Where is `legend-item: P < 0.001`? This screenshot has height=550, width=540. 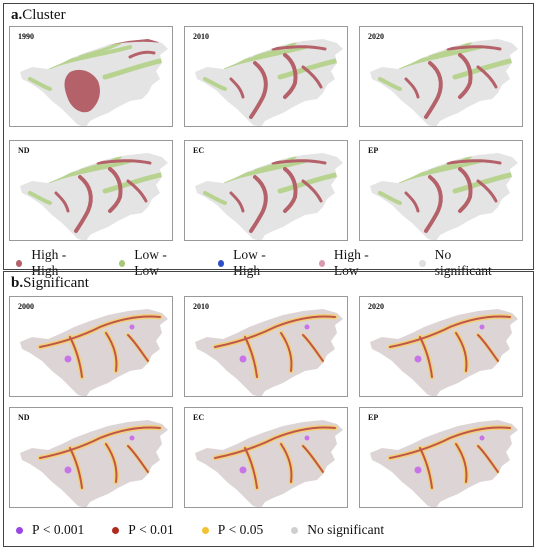 legend-item: P < 0.001 is located at coordinates (50, 530).